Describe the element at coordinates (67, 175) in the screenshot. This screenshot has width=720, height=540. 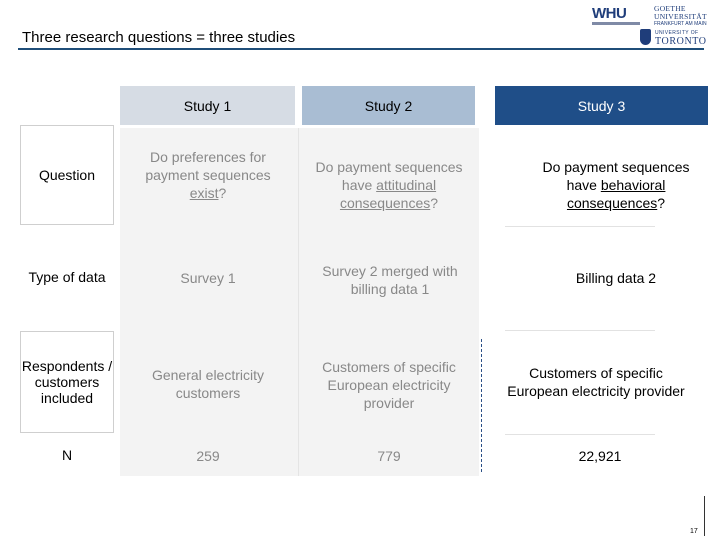
I see `row-label-question: Question` at that location.